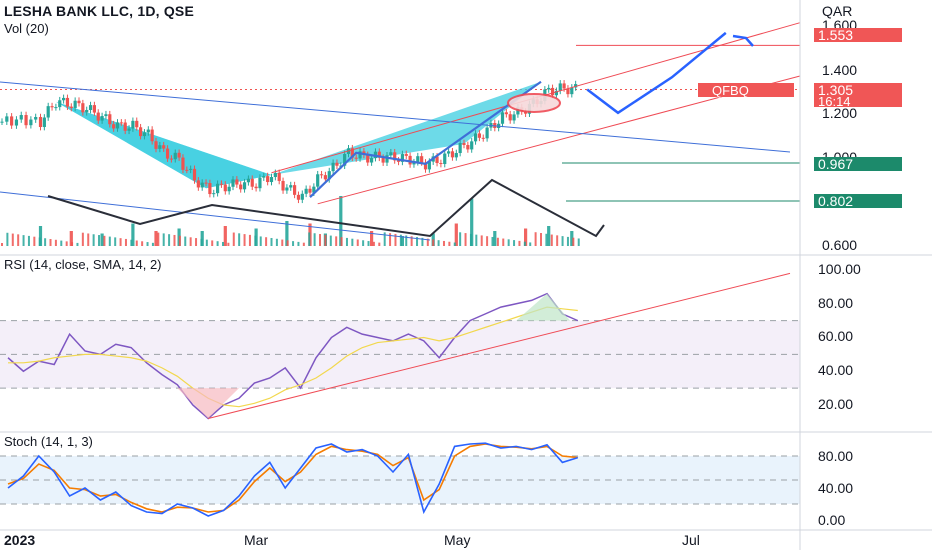 This screenshot has width=932, height=550. I want to click on pattern-fill-right, so click(406, 128).